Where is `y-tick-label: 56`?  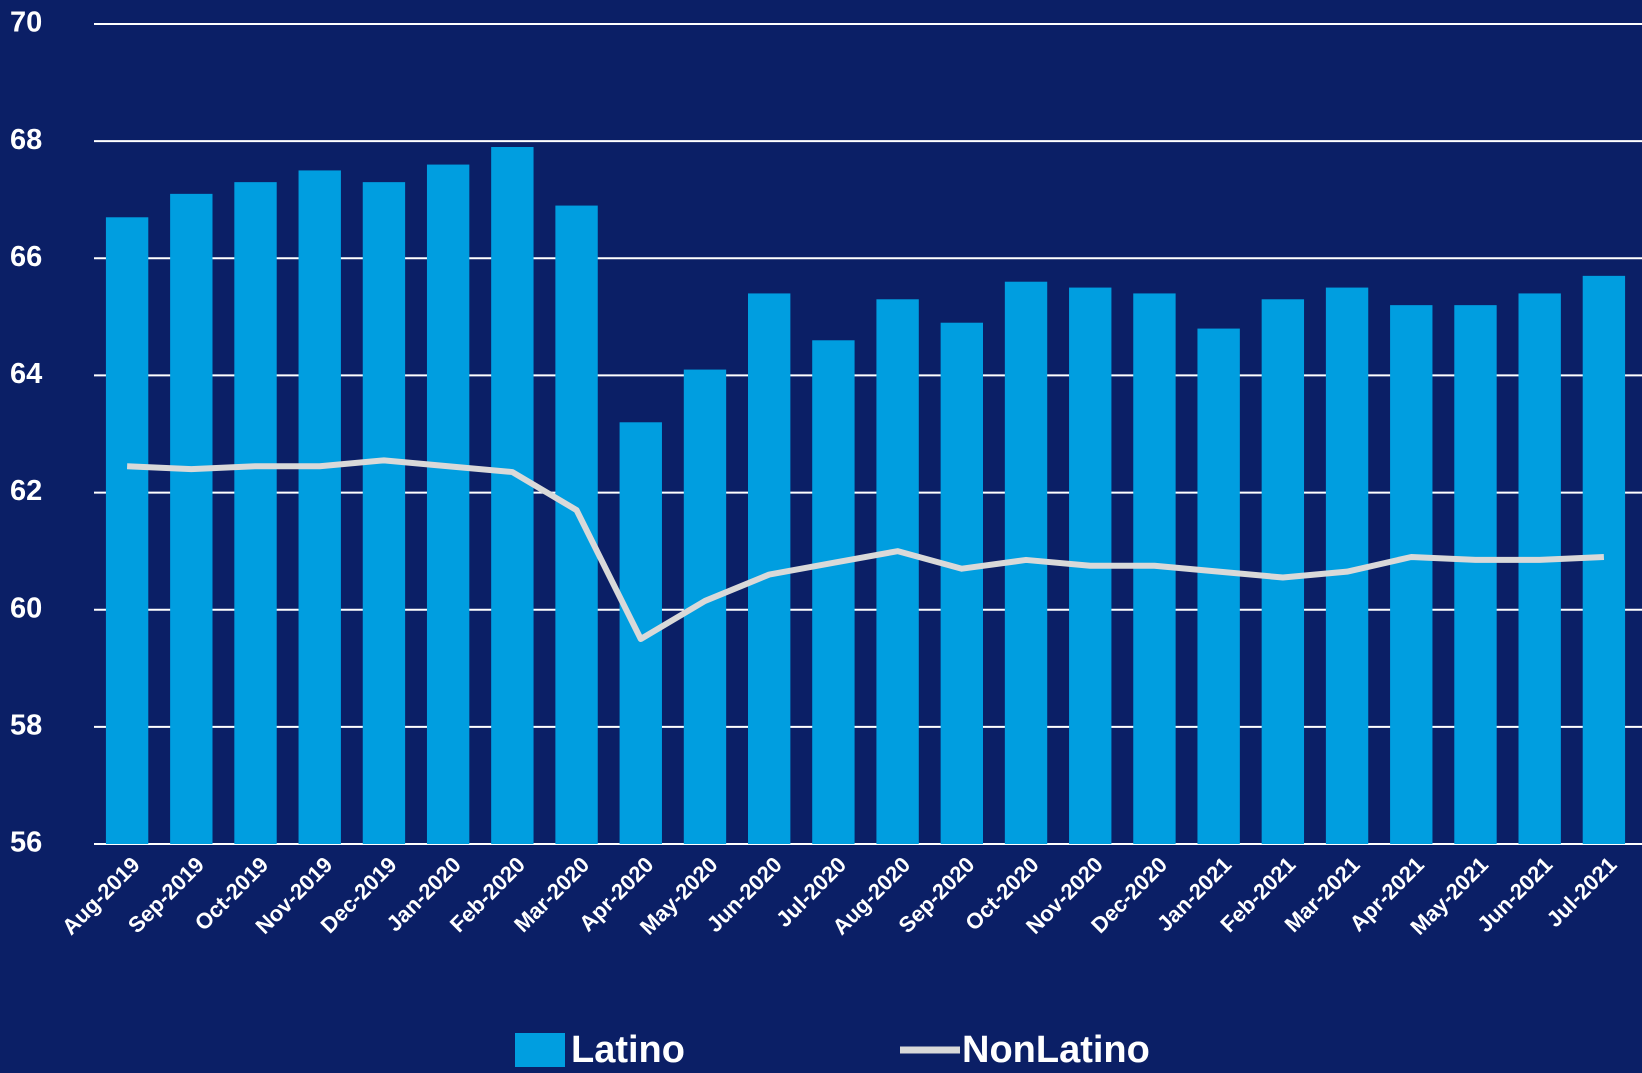
y-tick-label: 56 is located at coordinates (26, 843).